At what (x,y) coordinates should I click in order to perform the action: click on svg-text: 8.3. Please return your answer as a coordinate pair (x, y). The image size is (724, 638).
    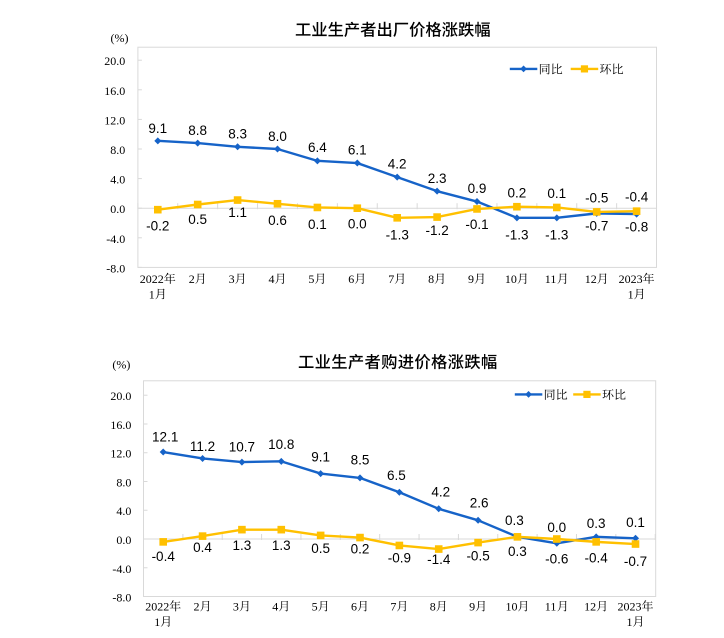
    Looking at the image, I should click on (237, 134).